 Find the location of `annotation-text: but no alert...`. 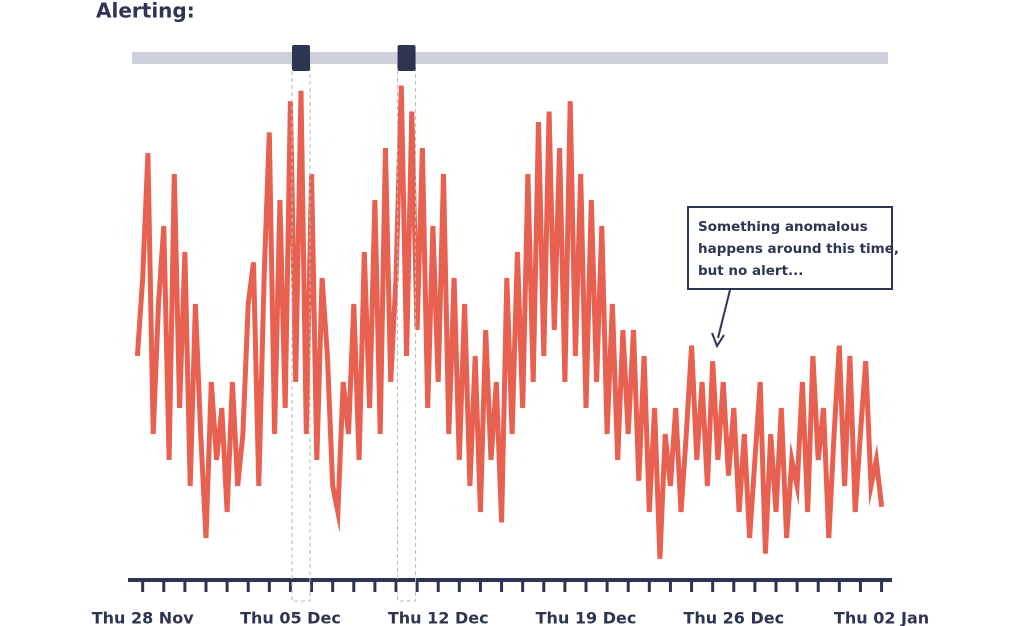

annotation-text: but no alert... is located at coordinates (750, 271).